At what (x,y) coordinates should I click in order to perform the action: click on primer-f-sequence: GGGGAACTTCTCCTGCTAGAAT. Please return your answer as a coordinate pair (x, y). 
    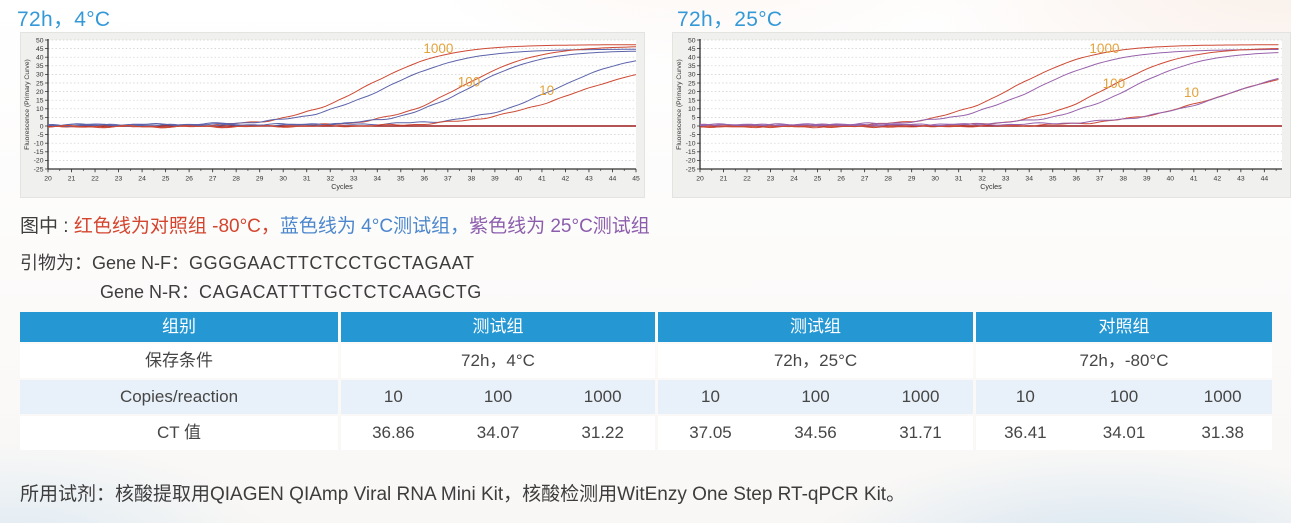
    Looking at the image, I should click on (332, 263).